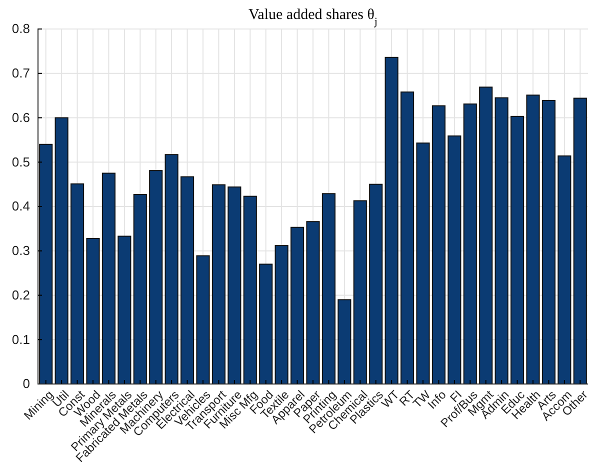 The image size is (591, 475). Describe the element at coordinates (21, 250) in the screenshot. I see `y-tick-label: 0.3` at that location.